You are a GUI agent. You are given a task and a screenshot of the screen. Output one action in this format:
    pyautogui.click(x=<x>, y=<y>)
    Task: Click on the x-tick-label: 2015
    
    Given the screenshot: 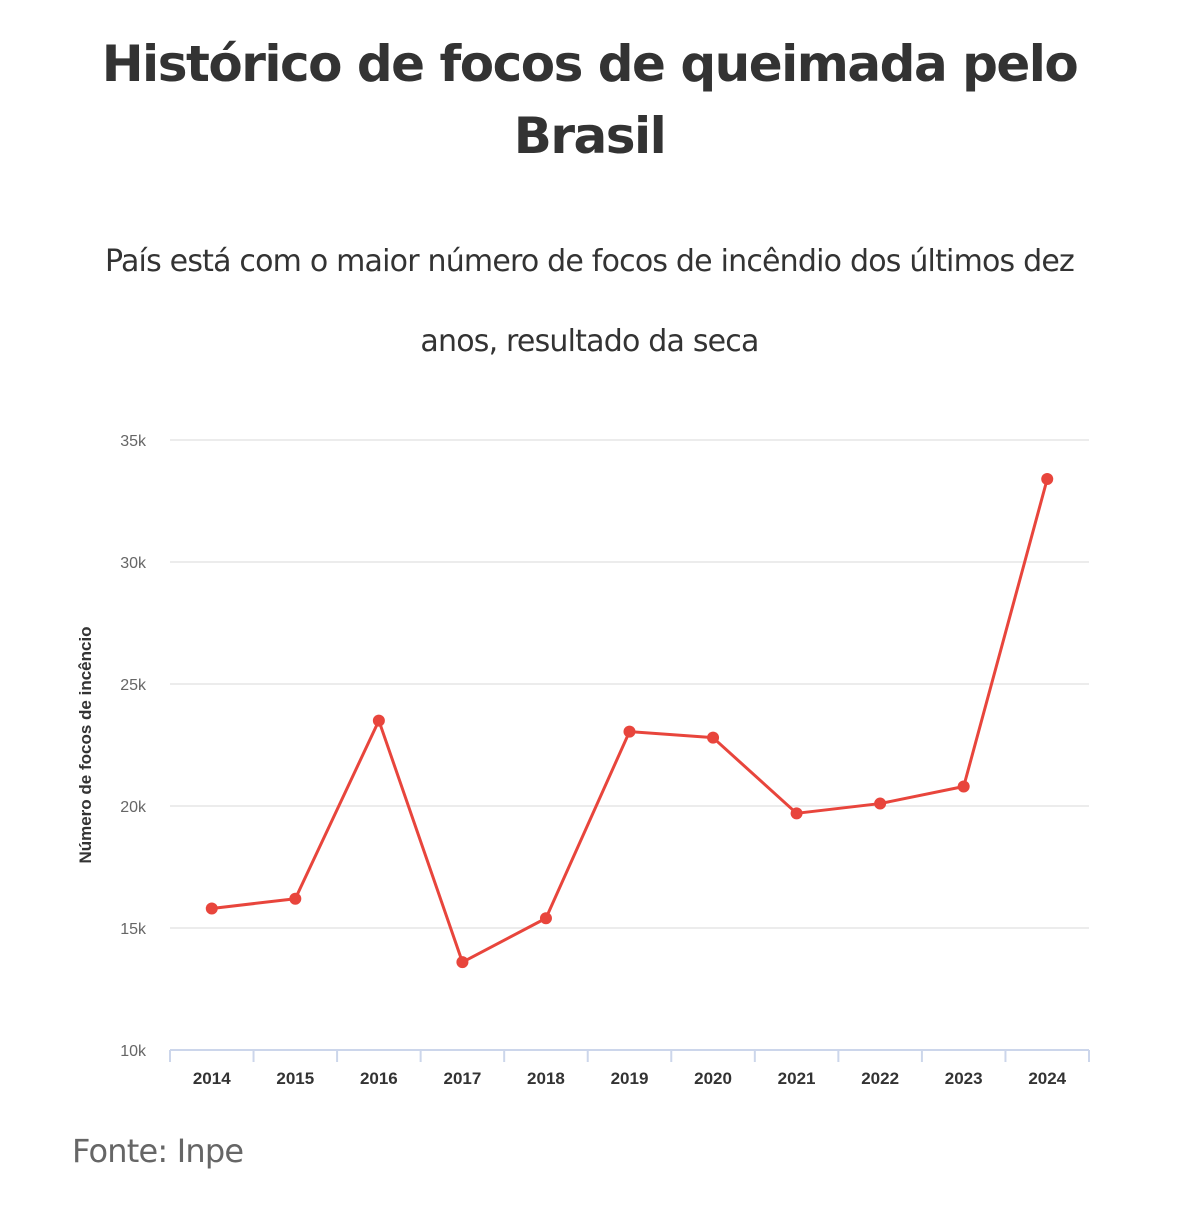 What is the action you would take?
    pyautogui.click(x=295, y=1078)
    